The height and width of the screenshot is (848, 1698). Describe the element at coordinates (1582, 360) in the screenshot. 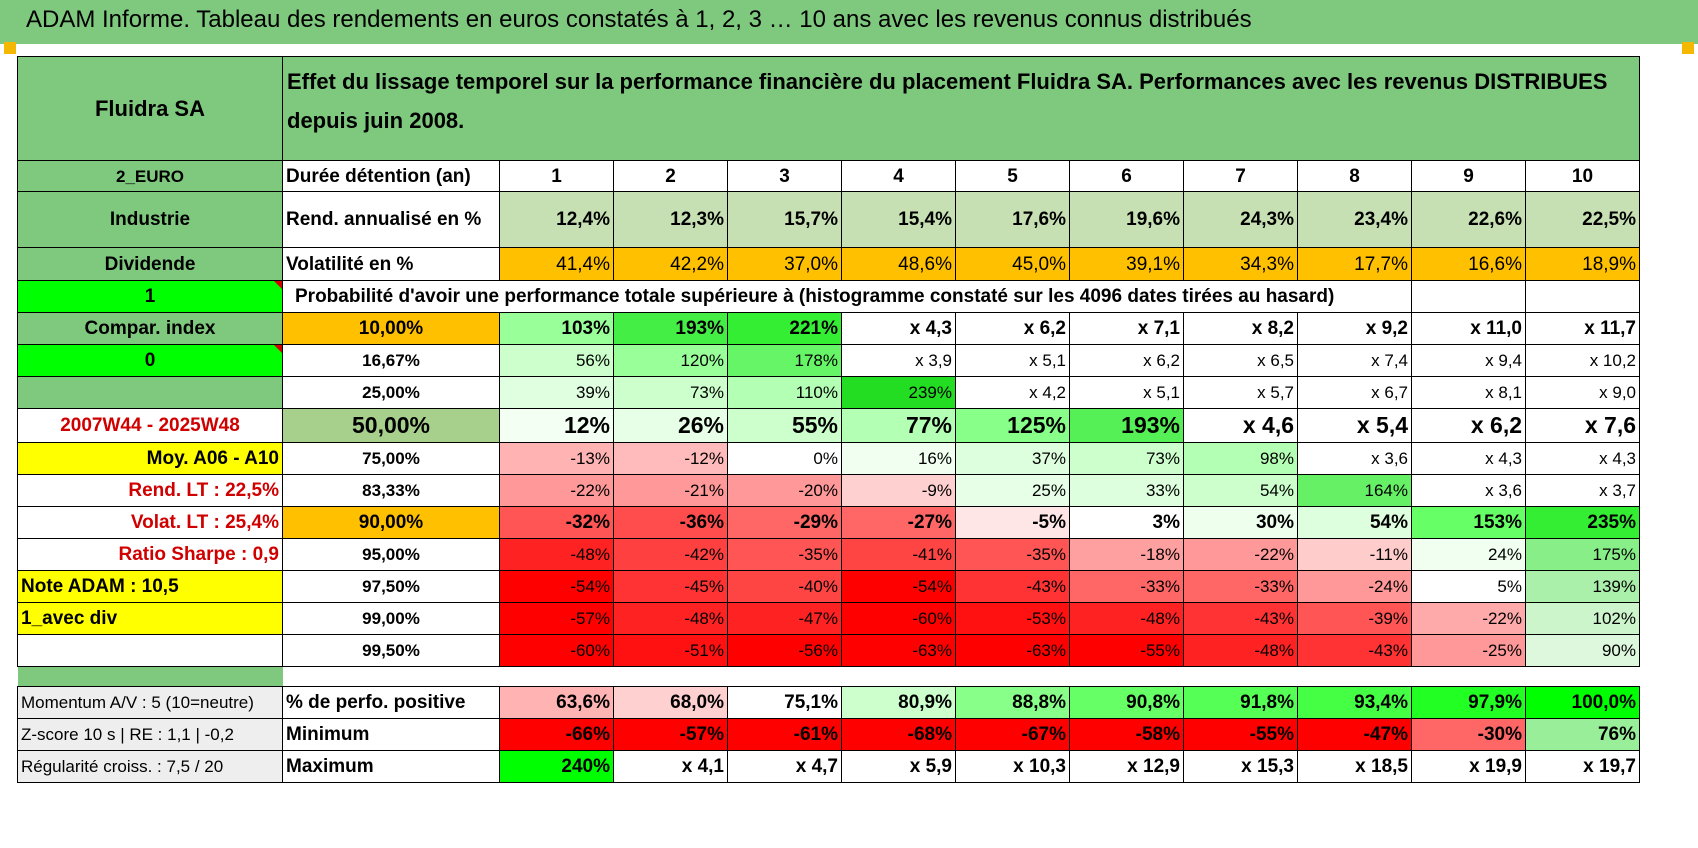

I see `probability-cell: x 10,2` at that location.